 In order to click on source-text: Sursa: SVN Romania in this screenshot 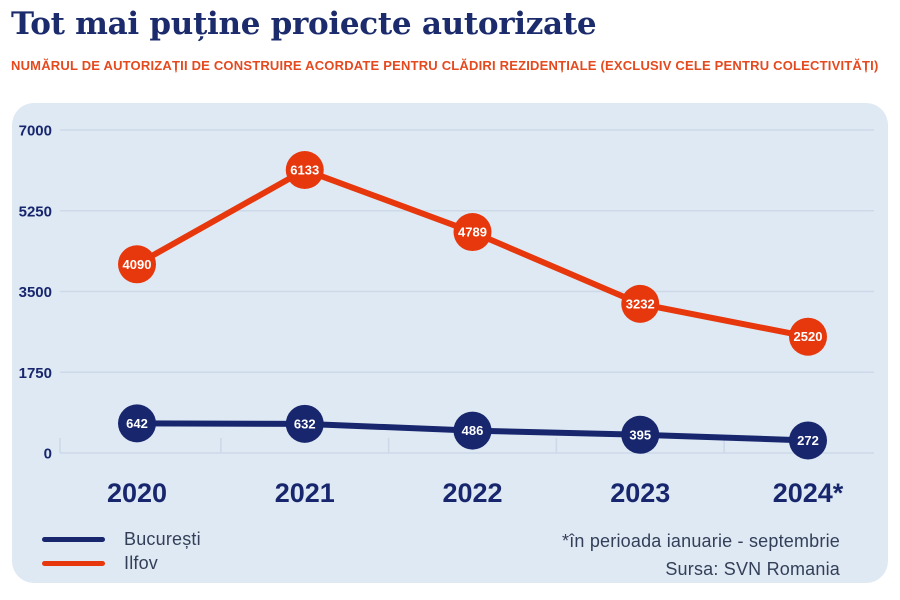, I will do `click(752, 569)`.